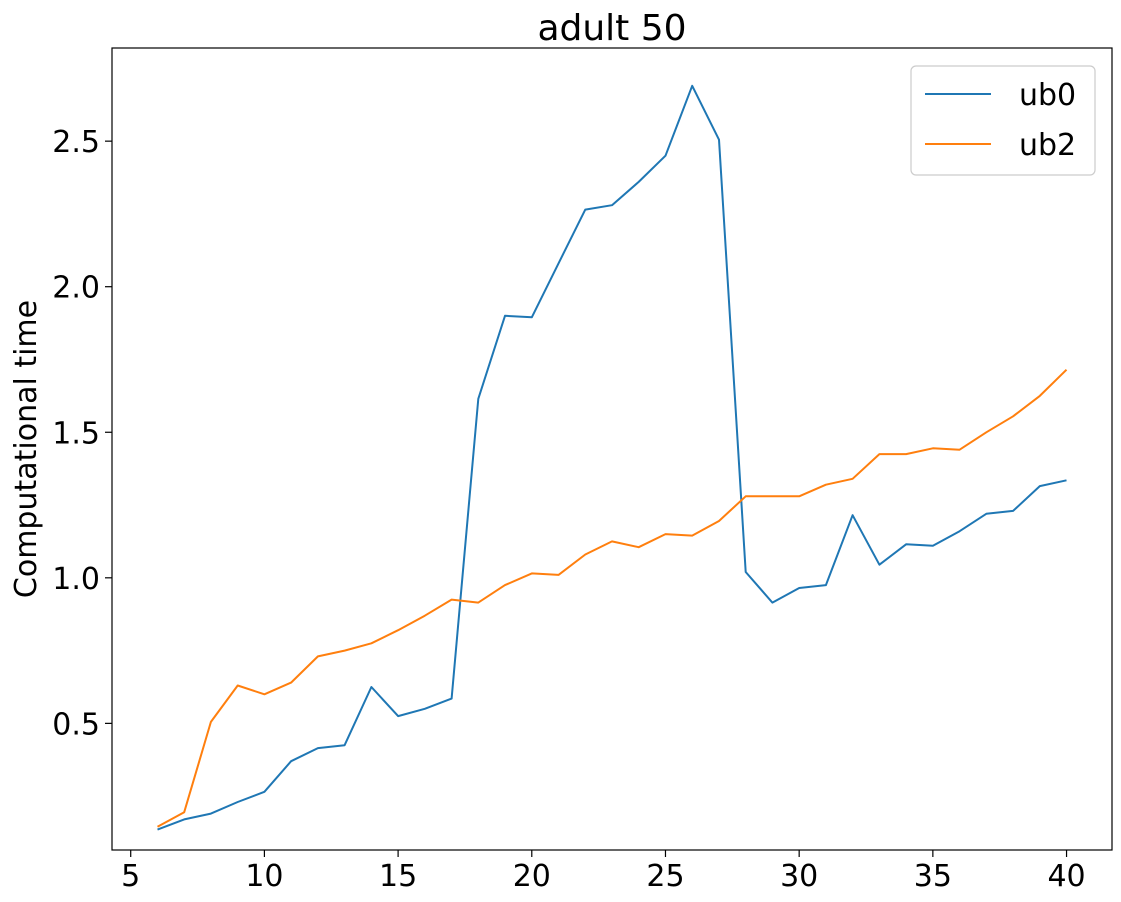  What do you see at coordinates (398, 876) in the screenshot?
I see `x-tick-label: 15` at bounding box center [398, 876].